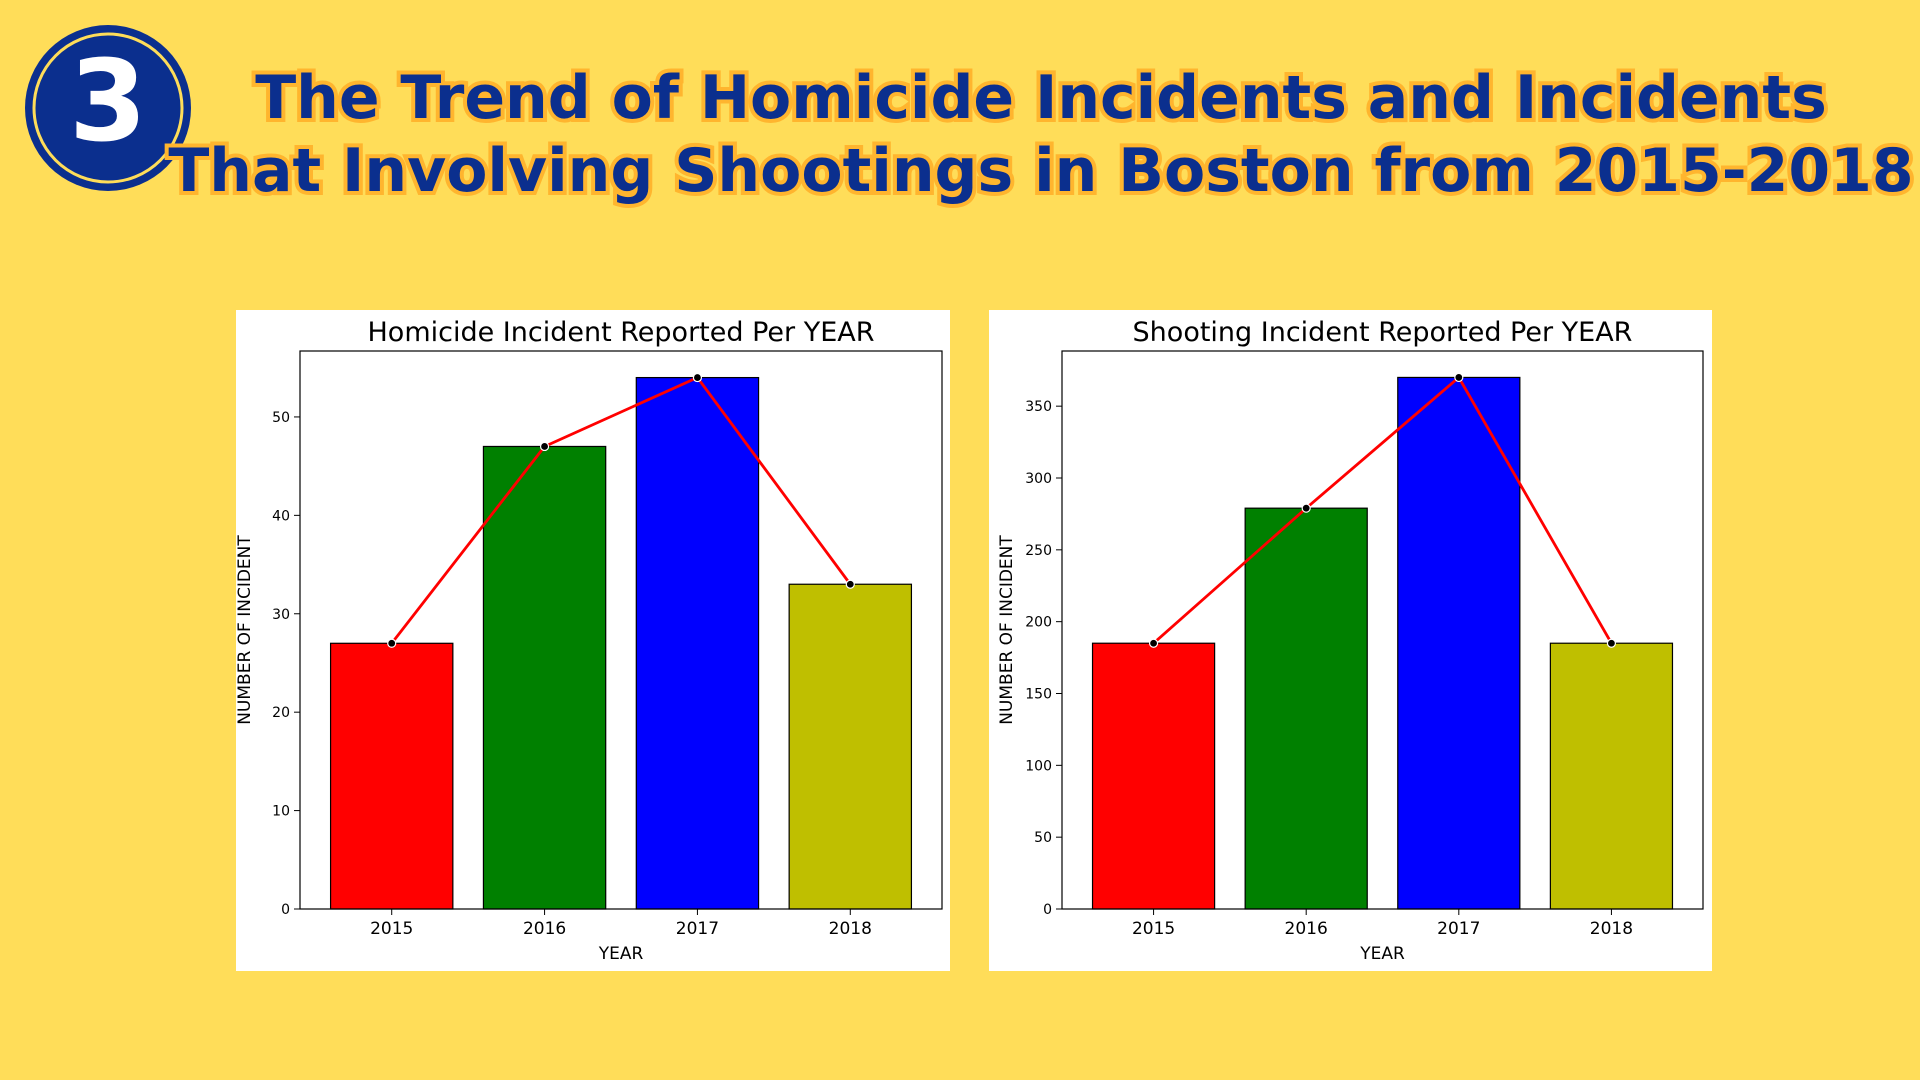 This screenshot has height=1080, width=1920. What do you see at coordinates (1038, 551) in the screenshot?
I see `y-tick-label: 250` at bounding box center [1038, 551].